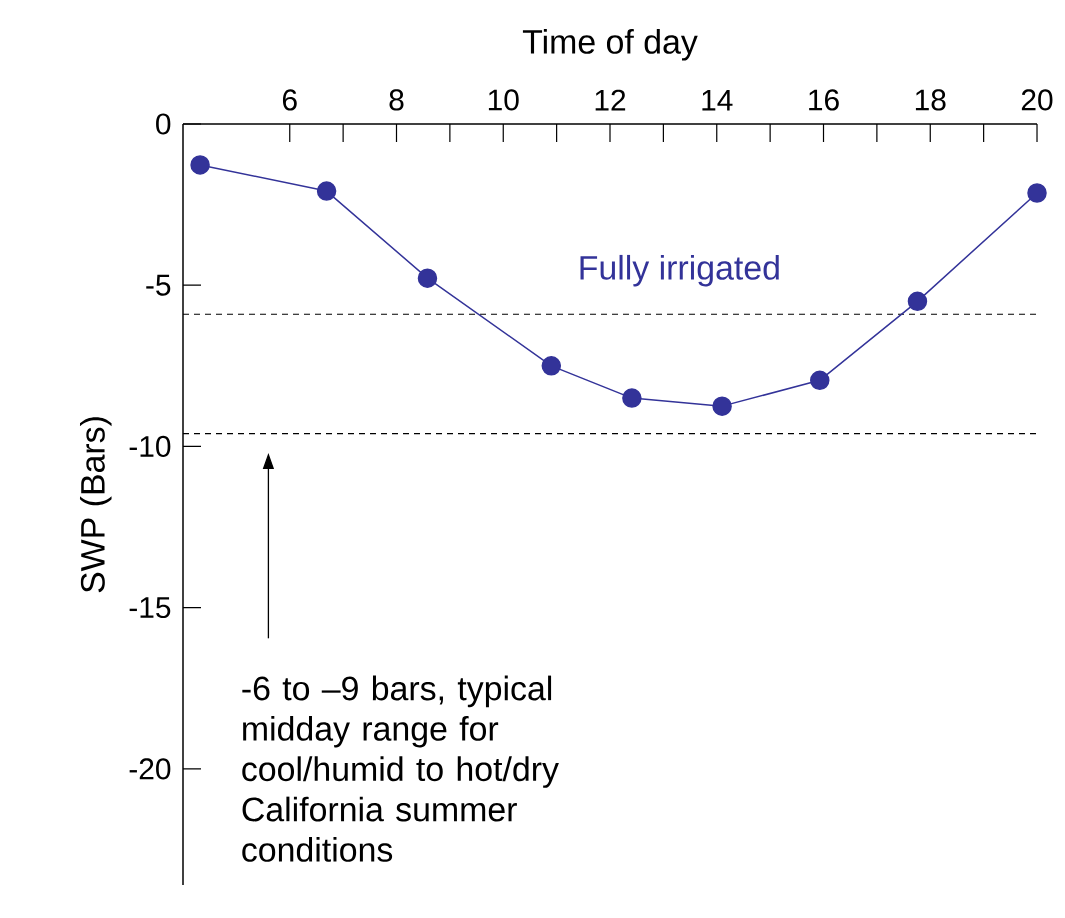 Image resolution: width=1065 pixels, height=918 pixels. What do you see at coordinates (150, 608) in the screenshot?
I see `y-tick-label: -15` at bounding box center [150, 608].